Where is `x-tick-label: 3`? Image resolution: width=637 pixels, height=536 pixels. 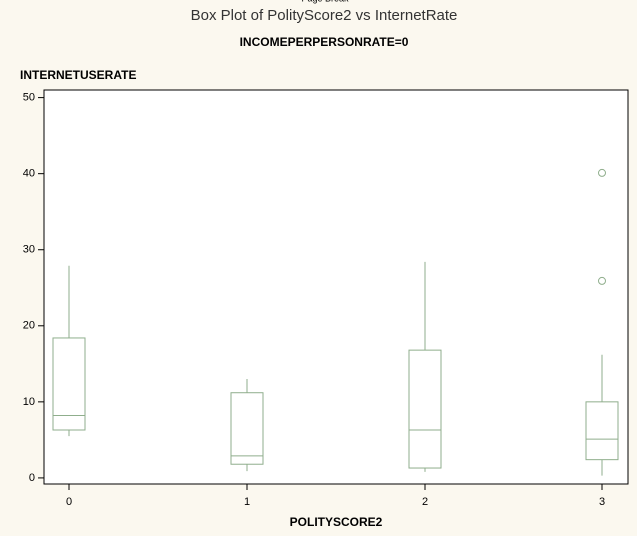 x-tick-label: 3 is located at coordinates (602, 502).